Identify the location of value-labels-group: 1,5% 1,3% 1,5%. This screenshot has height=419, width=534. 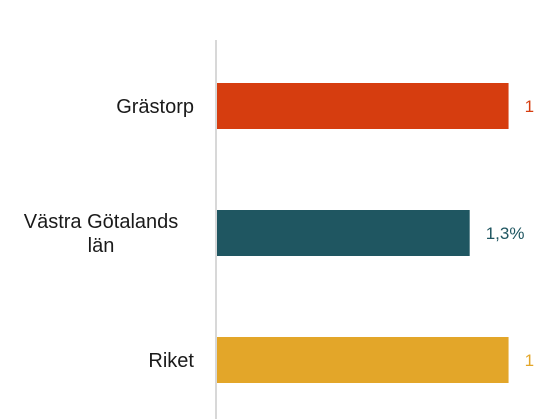
(510, 233).